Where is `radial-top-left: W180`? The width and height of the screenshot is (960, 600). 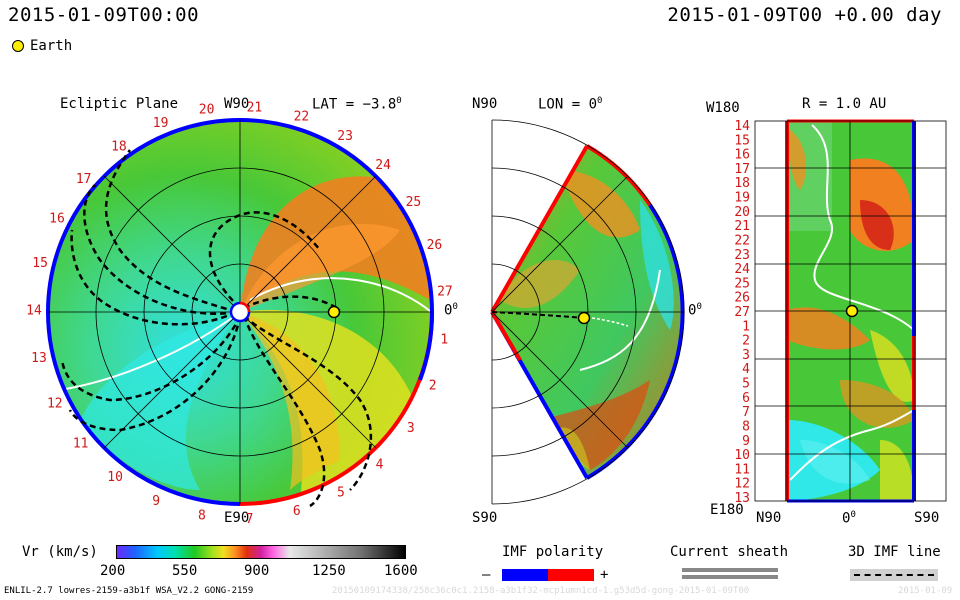
radial-top-left: W180 is located at coordinates (723, 108).